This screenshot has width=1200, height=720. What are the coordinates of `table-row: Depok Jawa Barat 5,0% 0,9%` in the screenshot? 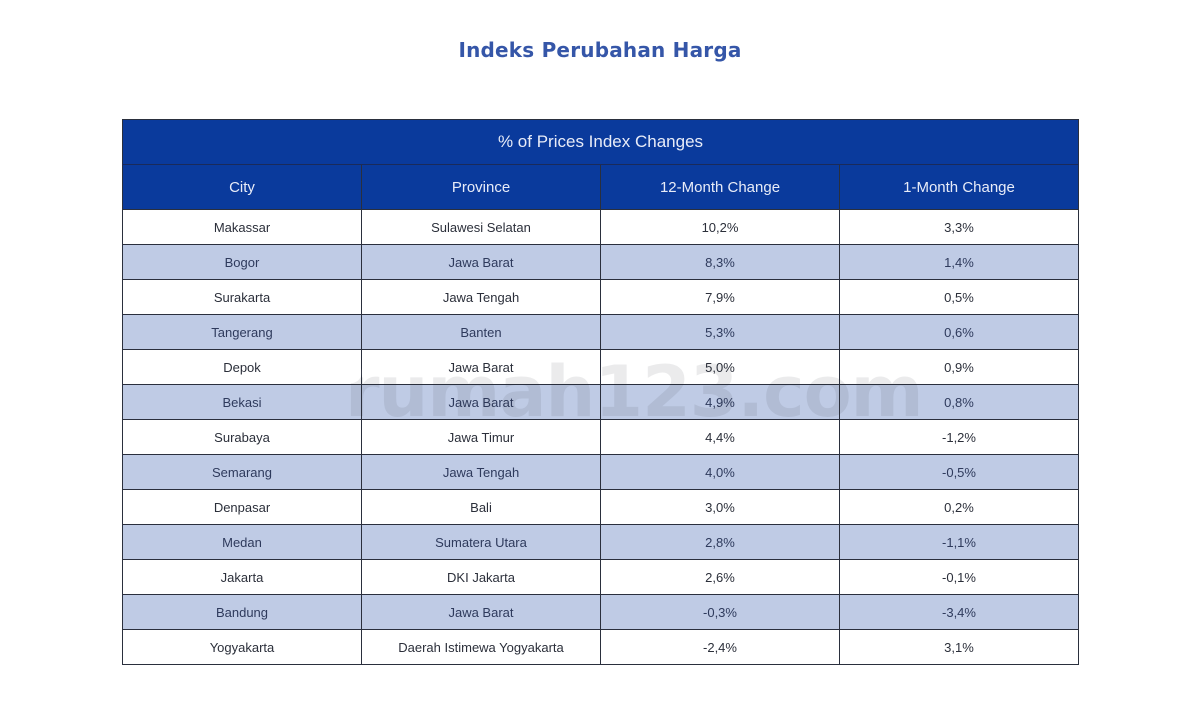 It's located at (600, 367).